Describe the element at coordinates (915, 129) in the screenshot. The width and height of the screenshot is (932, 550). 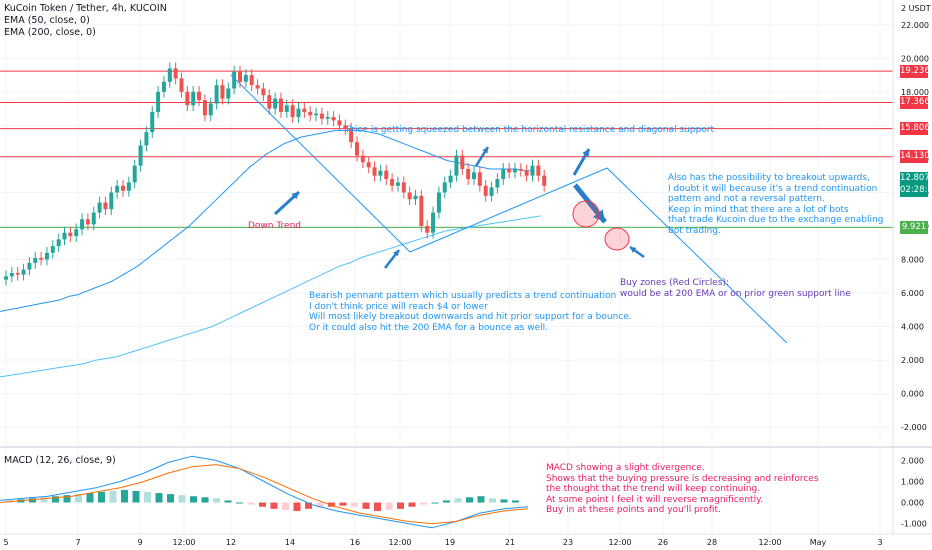
I see `price-badge: 15.806` at that location.